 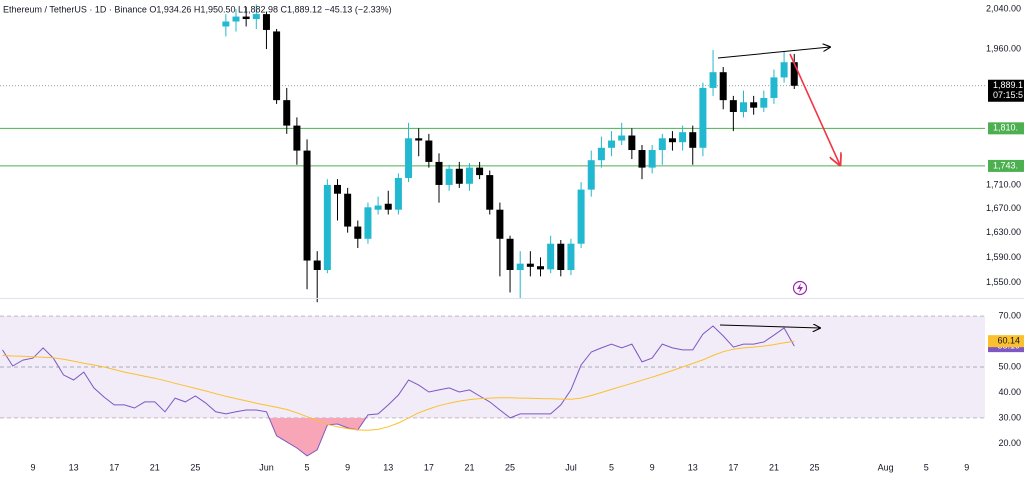 I want to click on annotations, so click(x=778, y=187).